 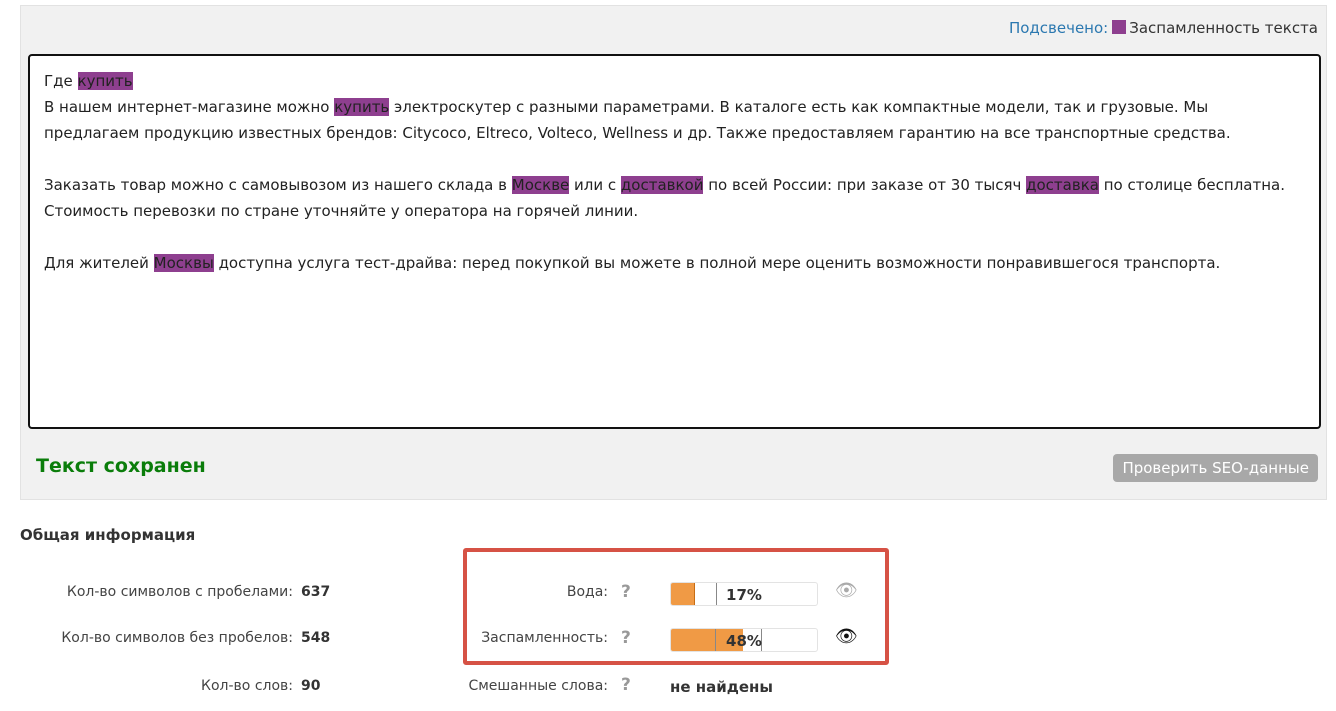 I want to click on spam-bar-fill, so click(x=707, y=640).